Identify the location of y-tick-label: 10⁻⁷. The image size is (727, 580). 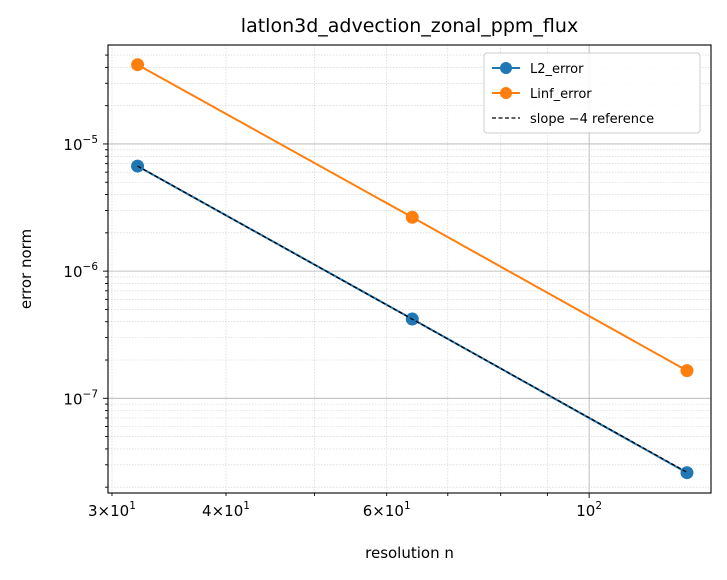
(80, 398).